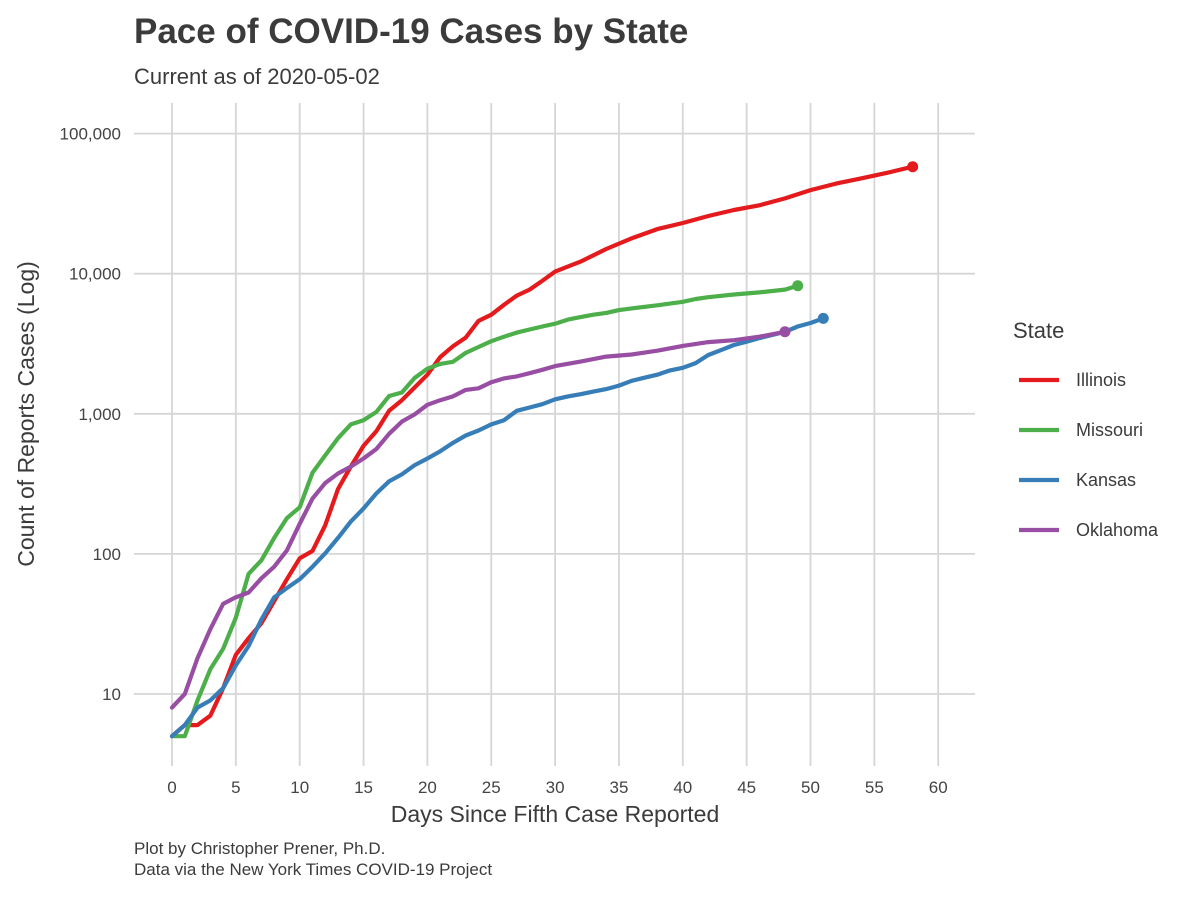  Describe the element at coordinates (260, 848) in the screenshot. I see `caption-author: Plot by Christopher Prener, Ph.D.` at that location.